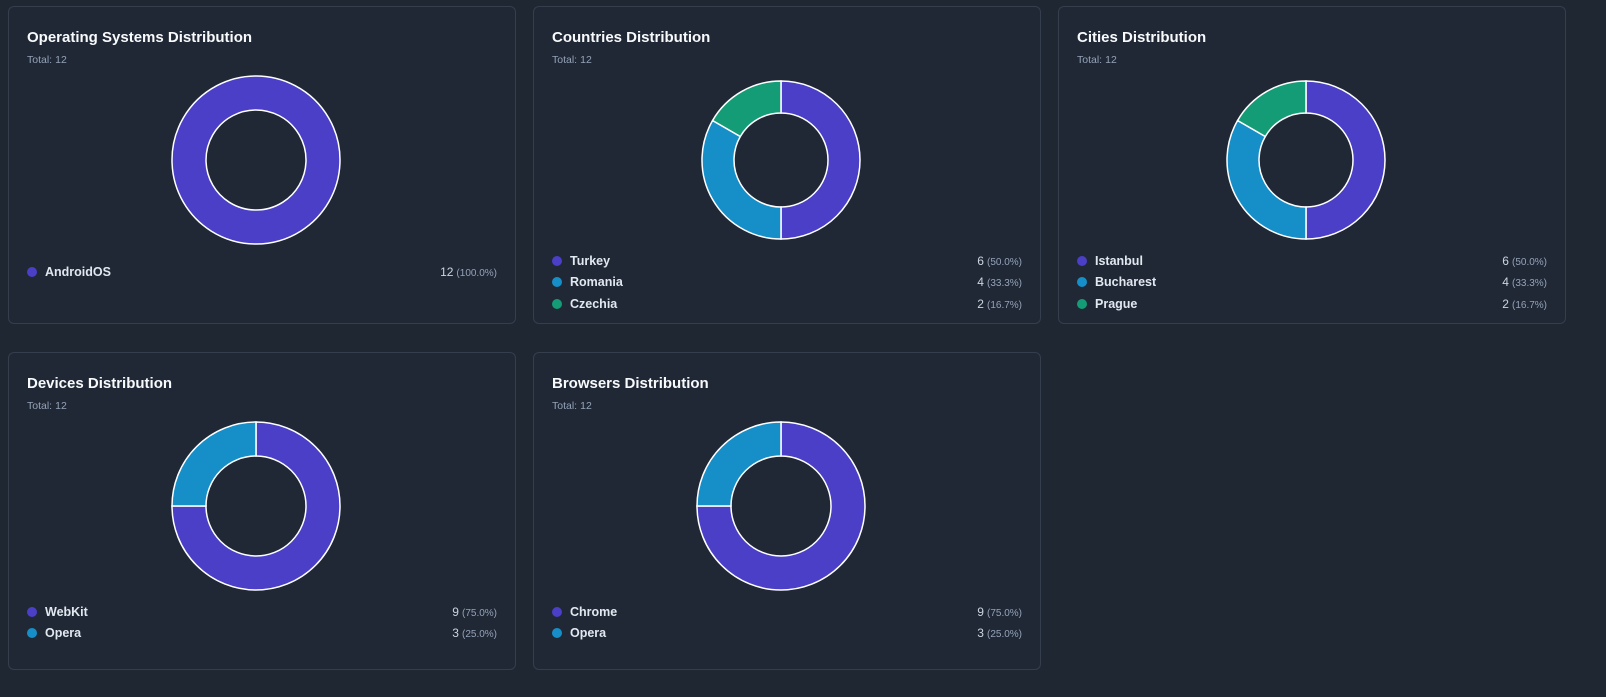 This screenshot has height=697, width=1606. Describe the element at coordinates (78, 271) in the screenshot. I see `legend-label: AndroidOS` at that location.